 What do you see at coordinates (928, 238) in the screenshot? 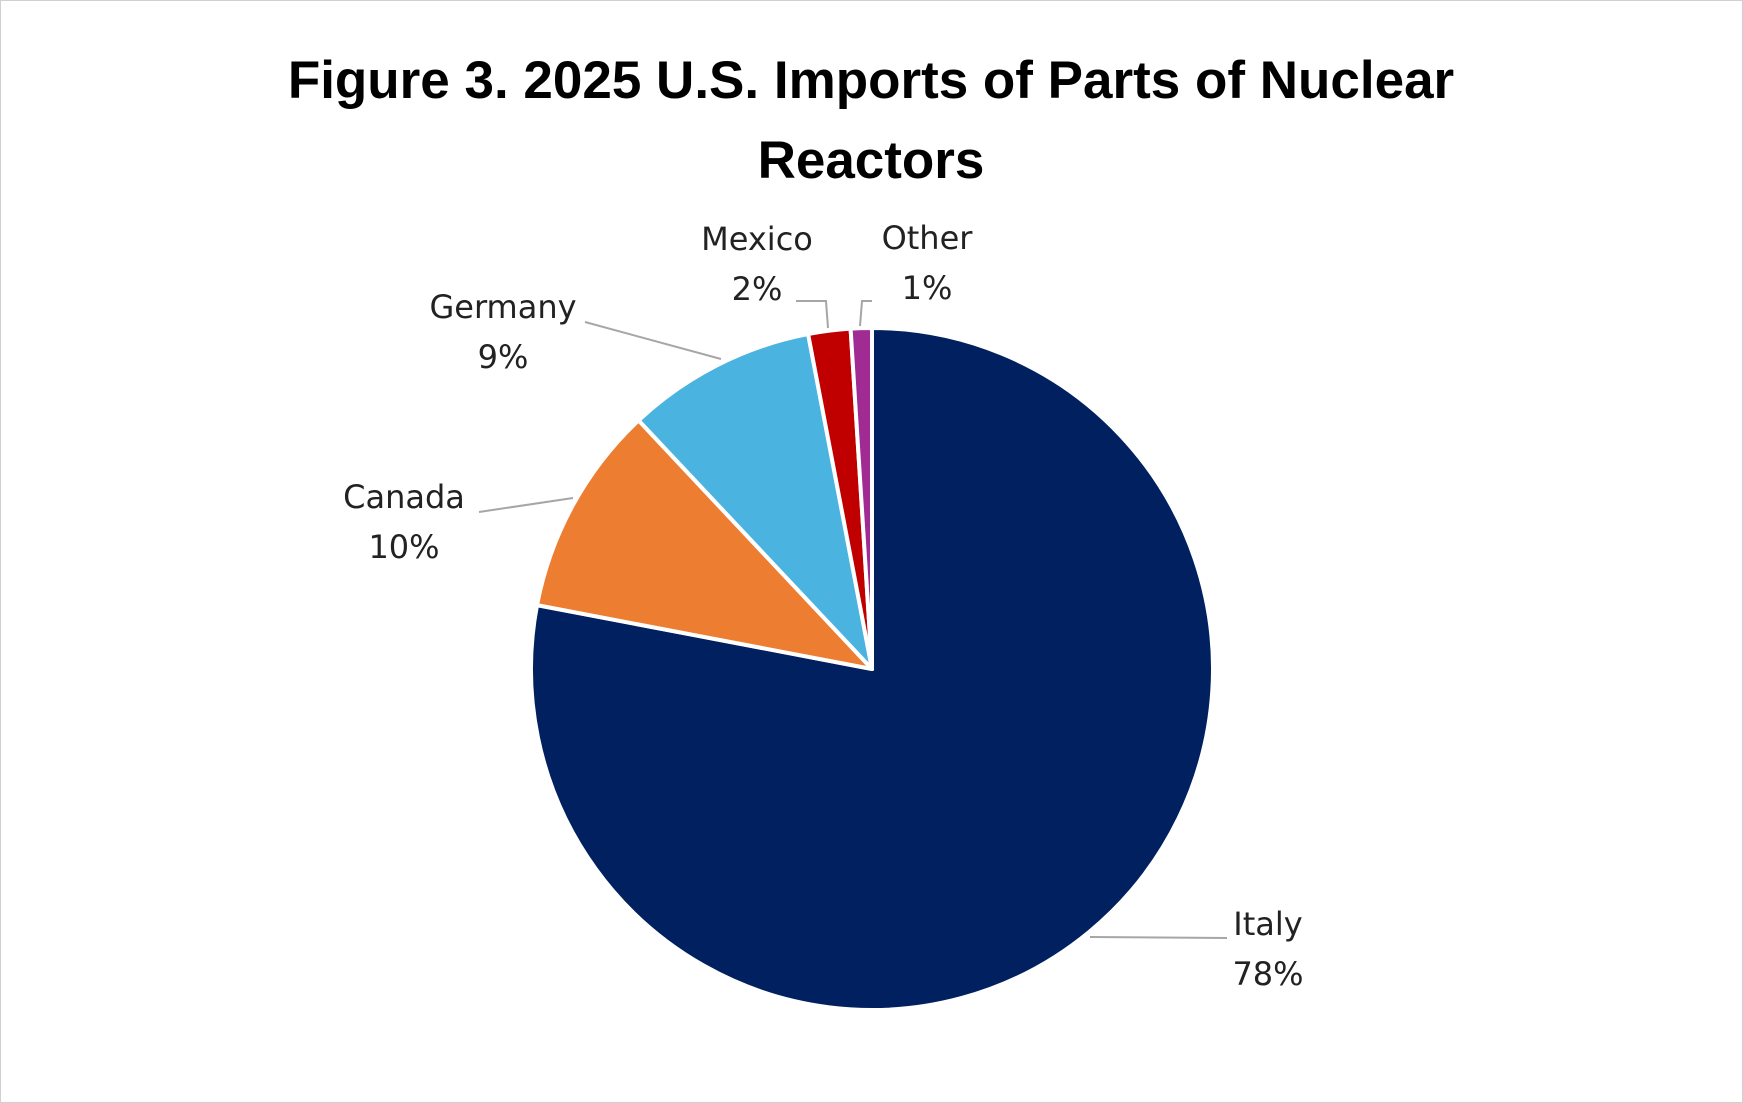
I see `slice-label: Other` at bounding box center [928, 238].